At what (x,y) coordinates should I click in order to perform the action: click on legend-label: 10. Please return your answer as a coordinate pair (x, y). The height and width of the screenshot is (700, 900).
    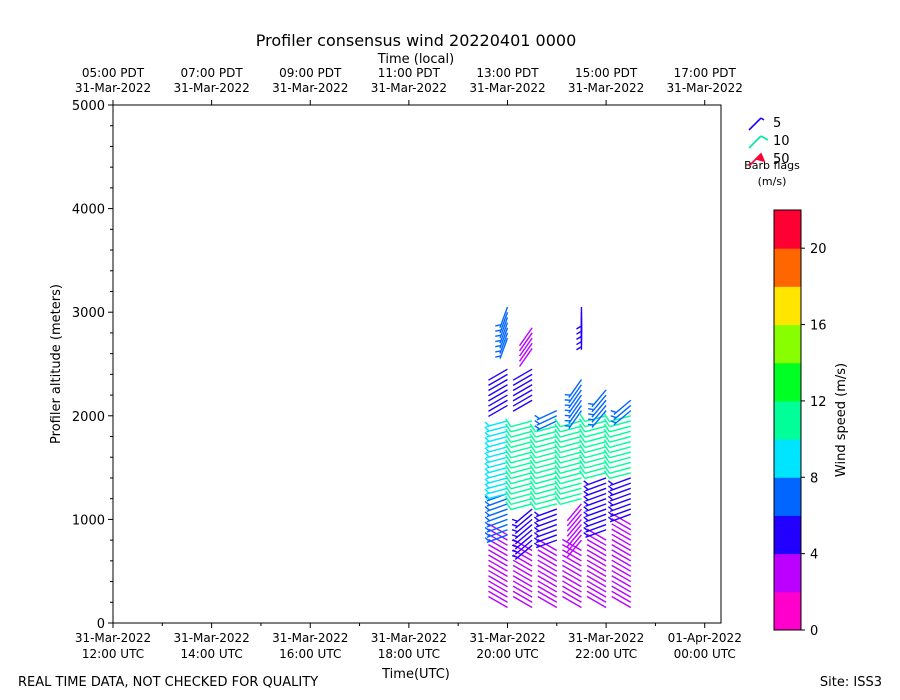
    Looking at the image, I should click on (781, 141).